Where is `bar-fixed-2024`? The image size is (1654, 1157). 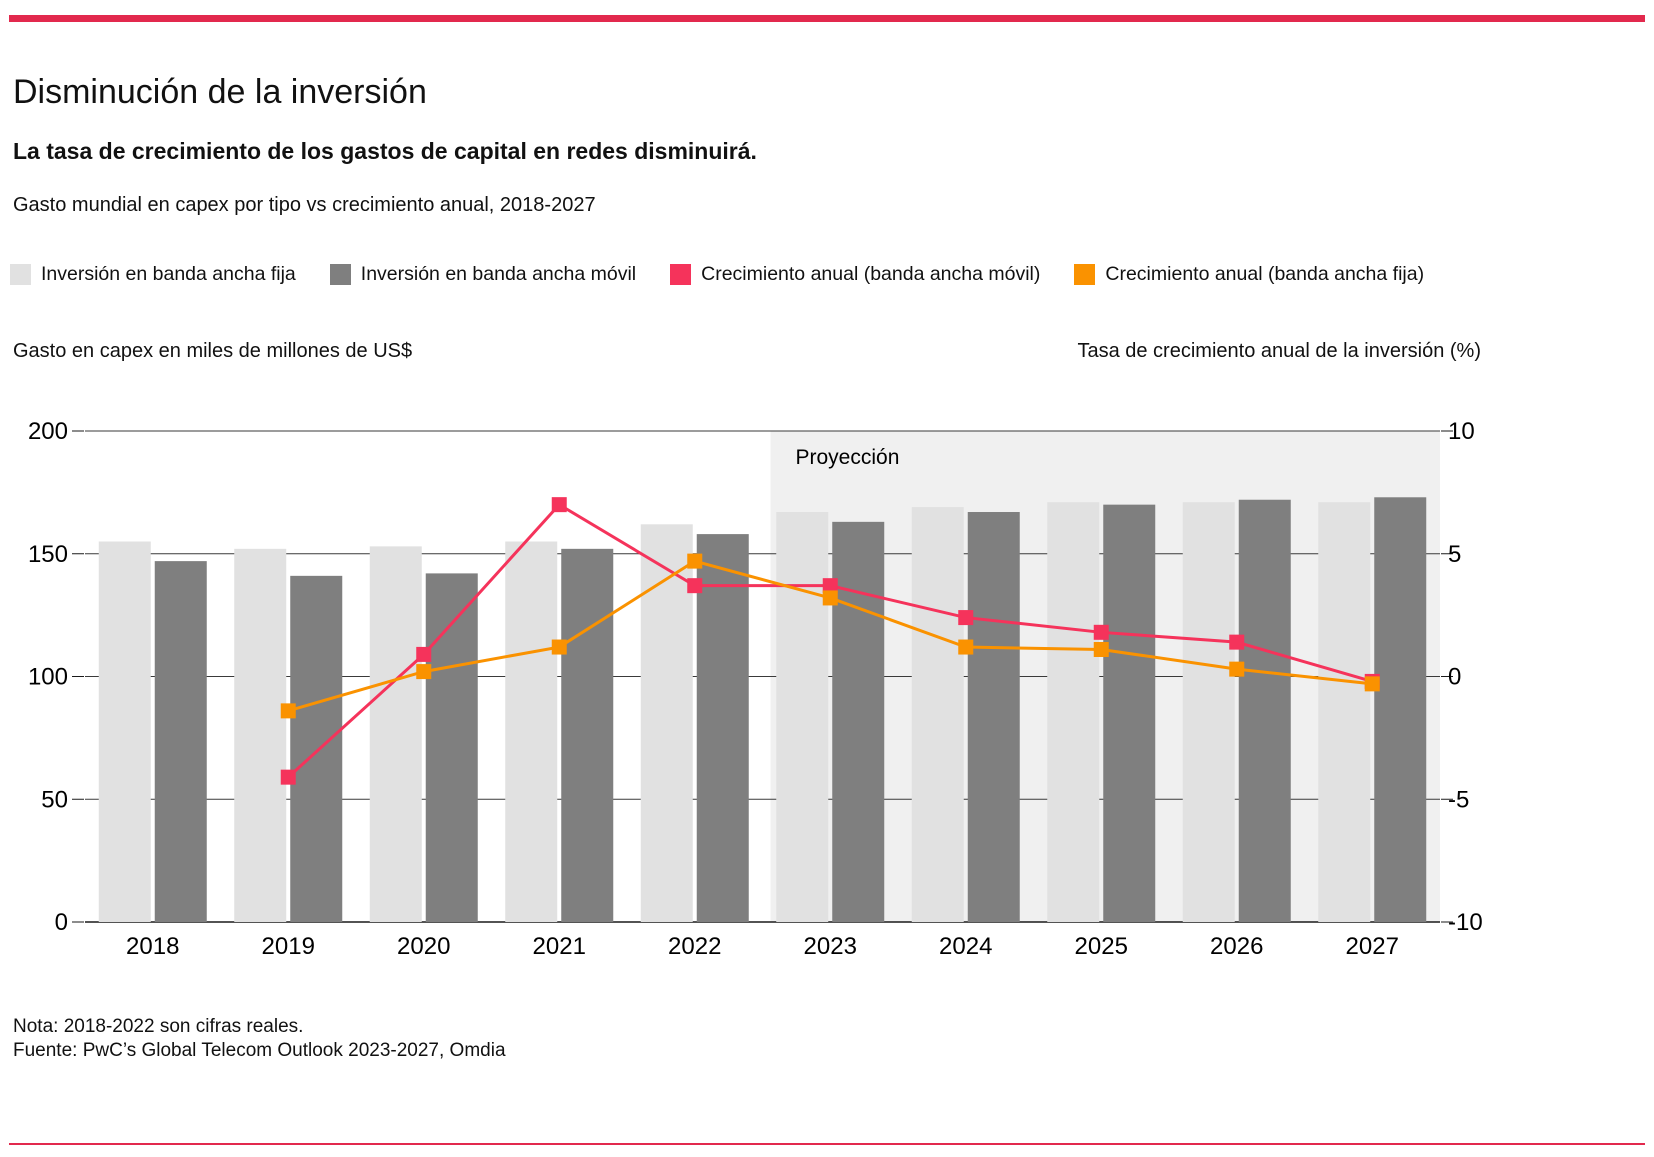 bar-fixed-2024 is located at coordinates (937, 714).